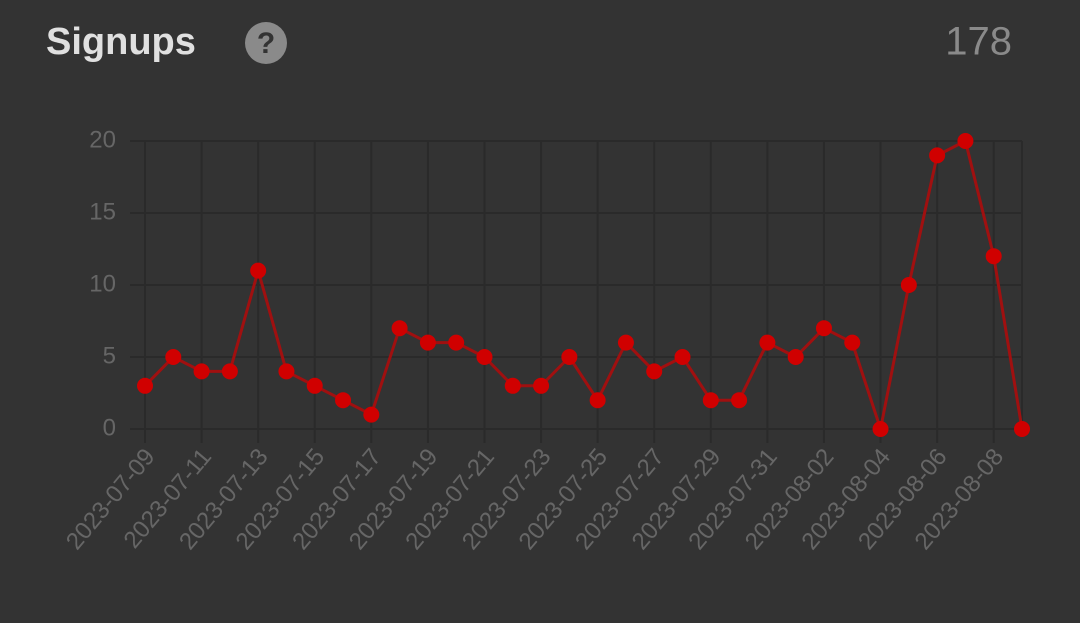  What do you see at coordinates (102, 211) in the screenshot?
I see `y-tick-label: 15` at bounding box center [102, 211].